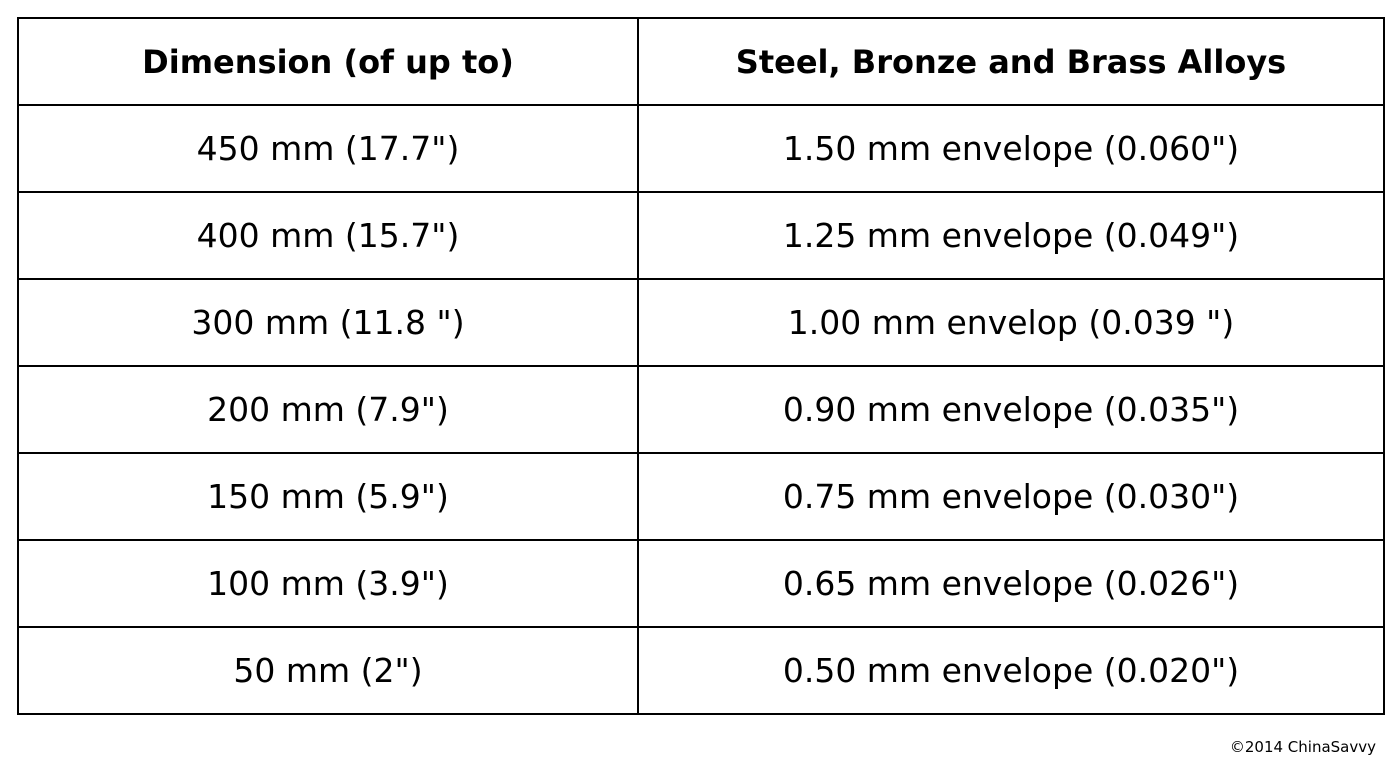 The height and width of the screenshot is (766, 1400). I want to click on table-row: 450 mm (17.7") 1.50 mm envelope (0.060"), so click(701, 148).